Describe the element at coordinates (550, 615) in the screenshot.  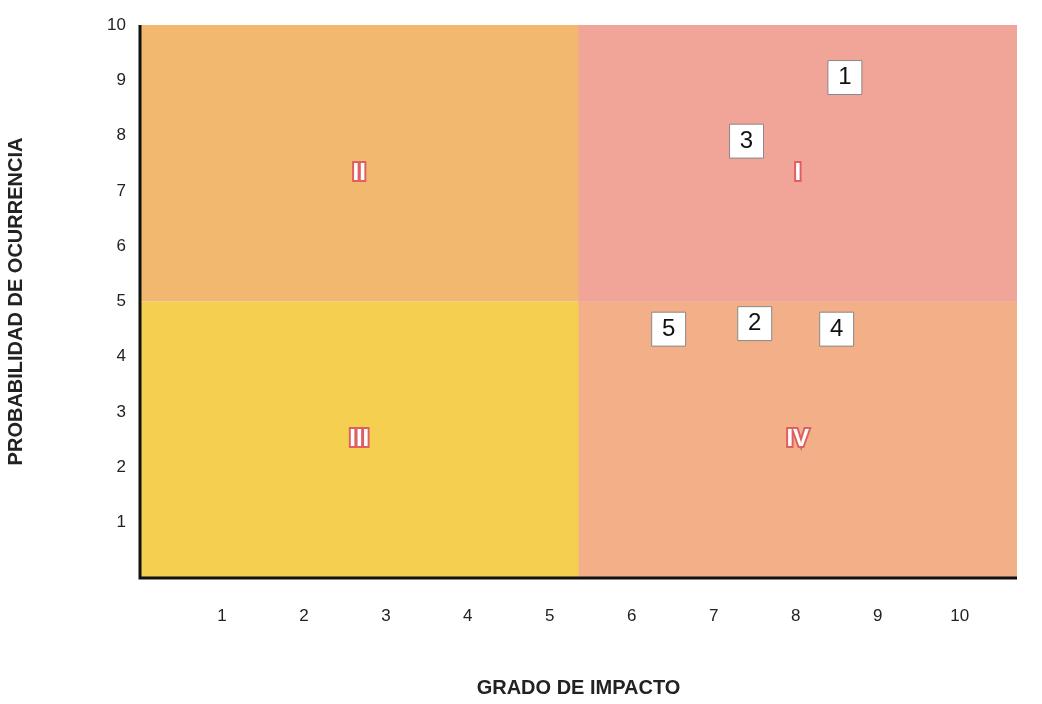
I see `x-tick-label: 5` at that location.